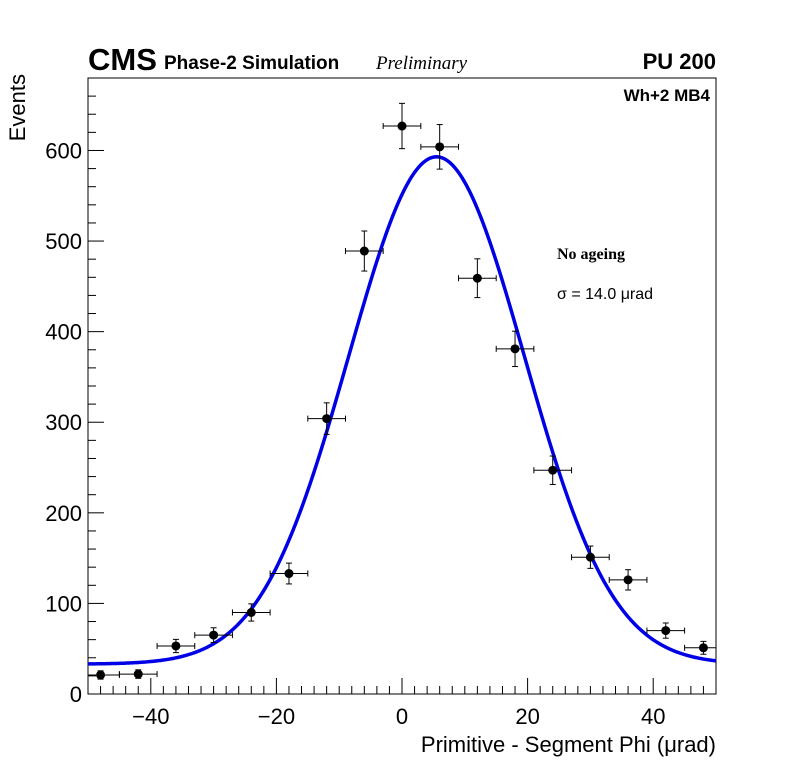 The height and width of the screenshot is (772, 796). I want to click on y-tick-label: 200, so click(63, 513).